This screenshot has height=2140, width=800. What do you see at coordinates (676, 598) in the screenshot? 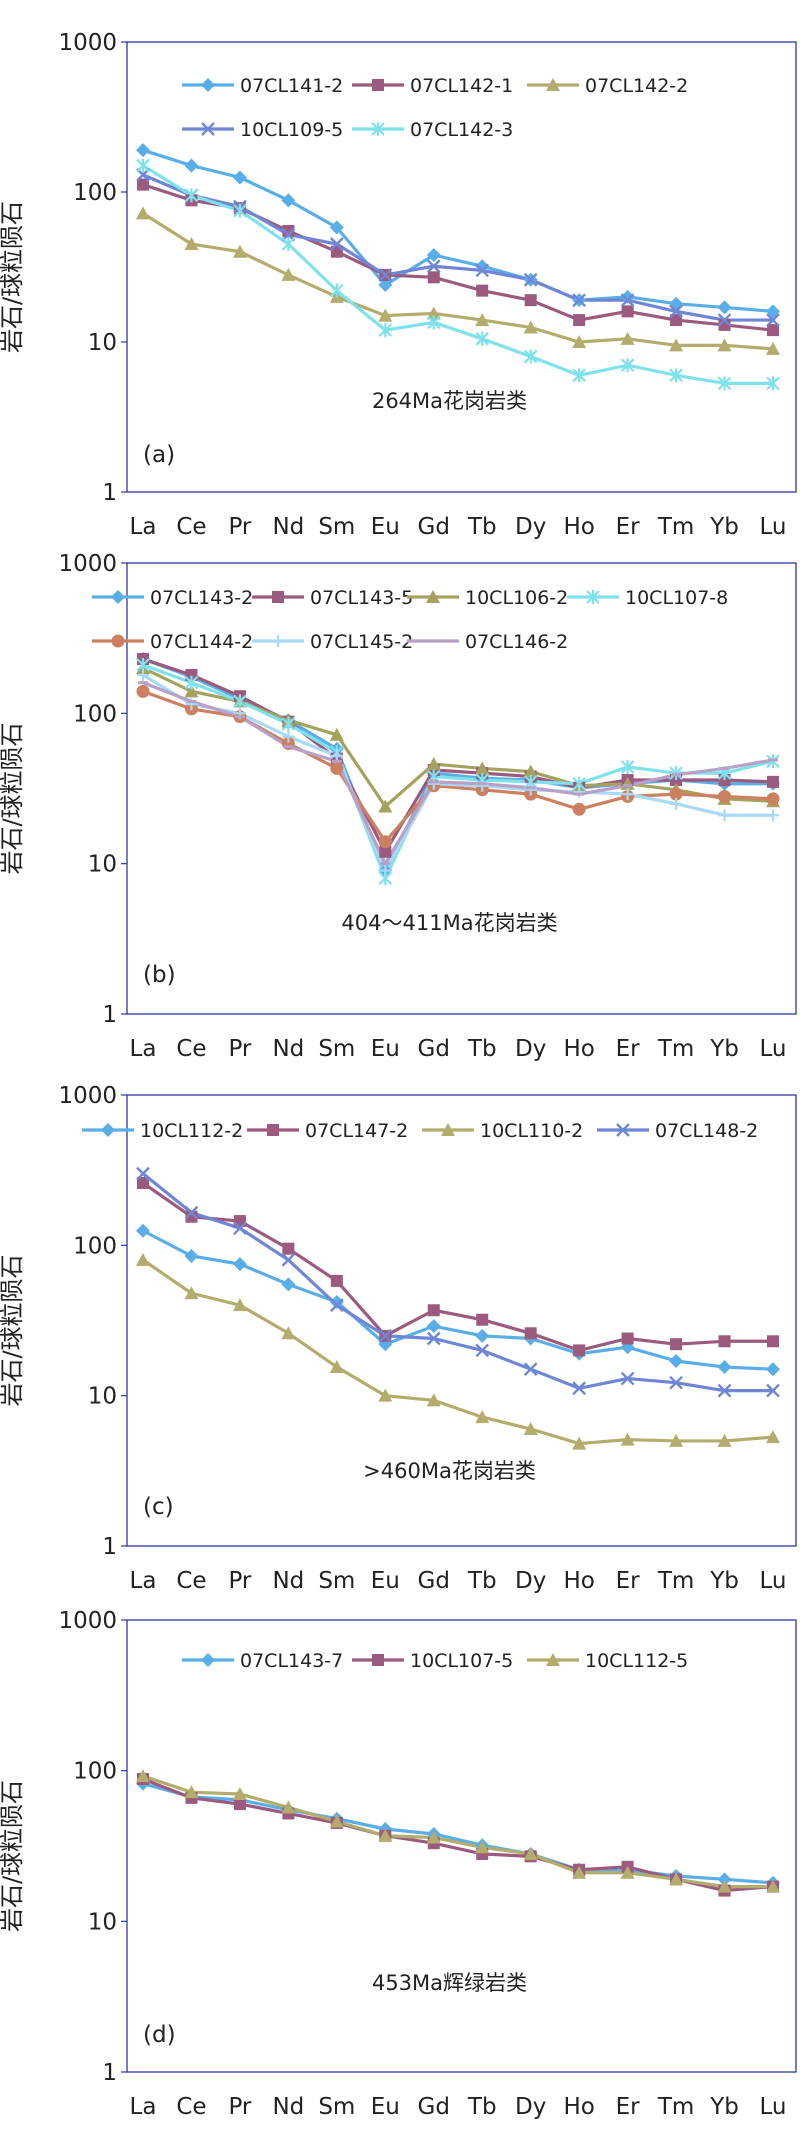
I see `legend-label: 10CL107-8` at bounding box center [676, 598].